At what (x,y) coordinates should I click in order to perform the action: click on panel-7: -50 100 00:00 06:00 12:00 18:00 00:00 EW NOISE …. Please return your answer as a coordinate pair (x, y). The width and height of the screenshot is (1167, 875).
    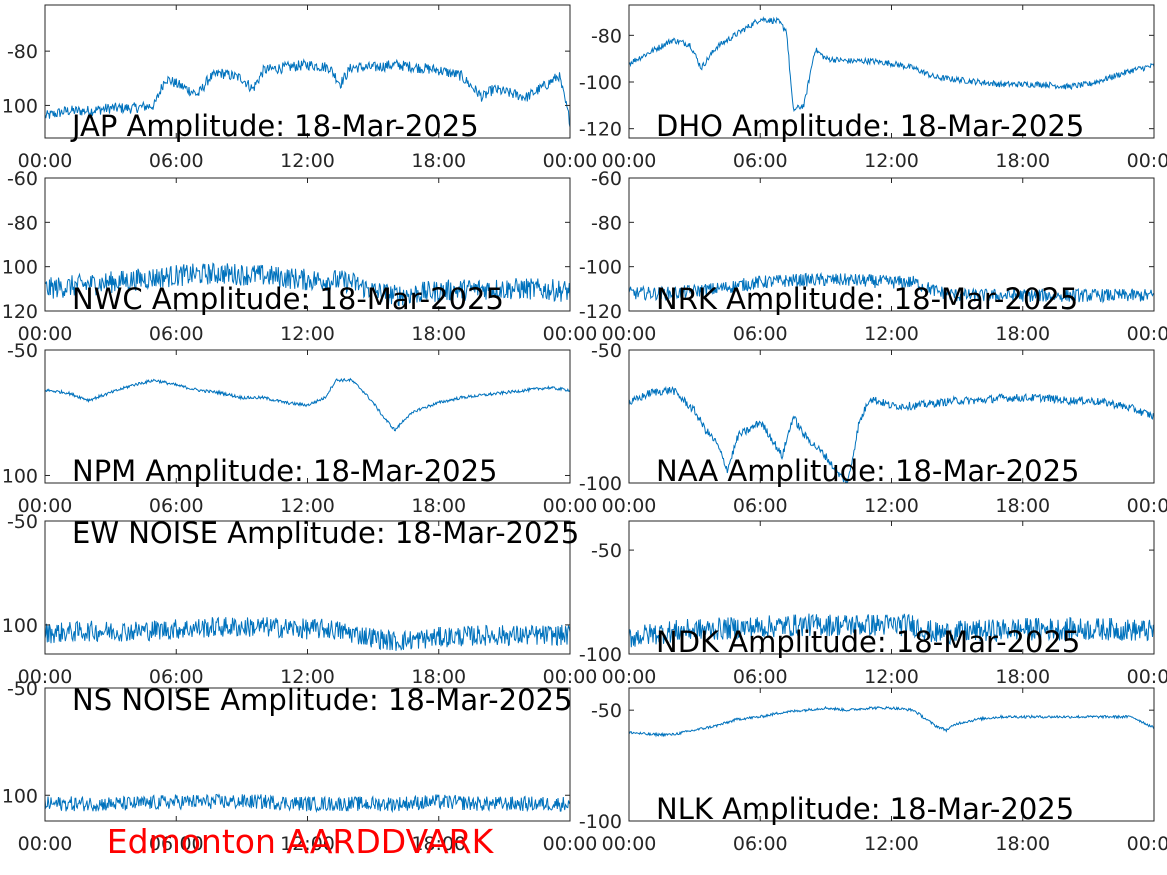
    Looking at the image, I should click on (300, 599).